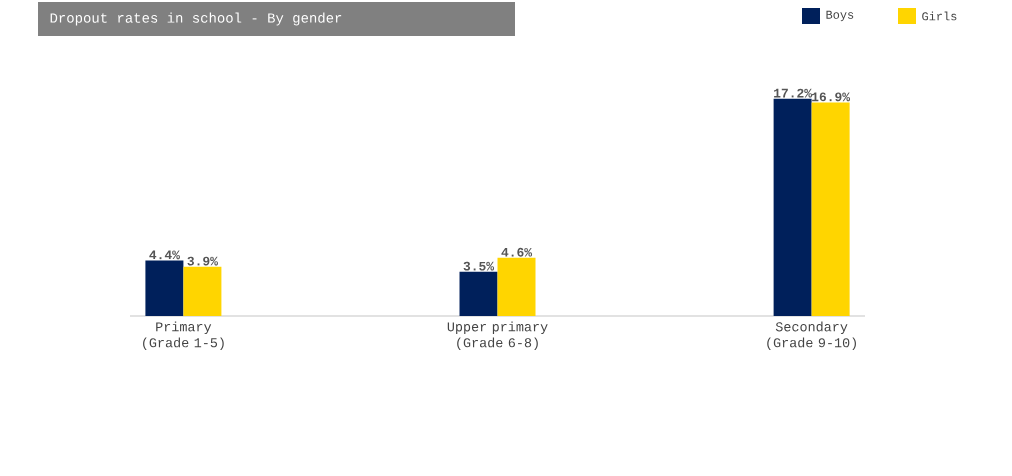 Image resolution: width=1012 pixels, height=476 pixels. I want to click on data-label: 17.2%, so click(793, 93).